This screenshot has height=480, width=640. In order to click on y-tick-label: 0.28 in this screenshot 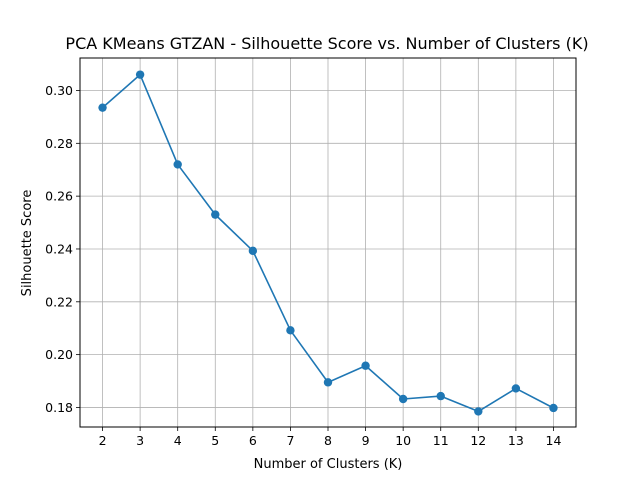, I will do `click(59, 143)`.